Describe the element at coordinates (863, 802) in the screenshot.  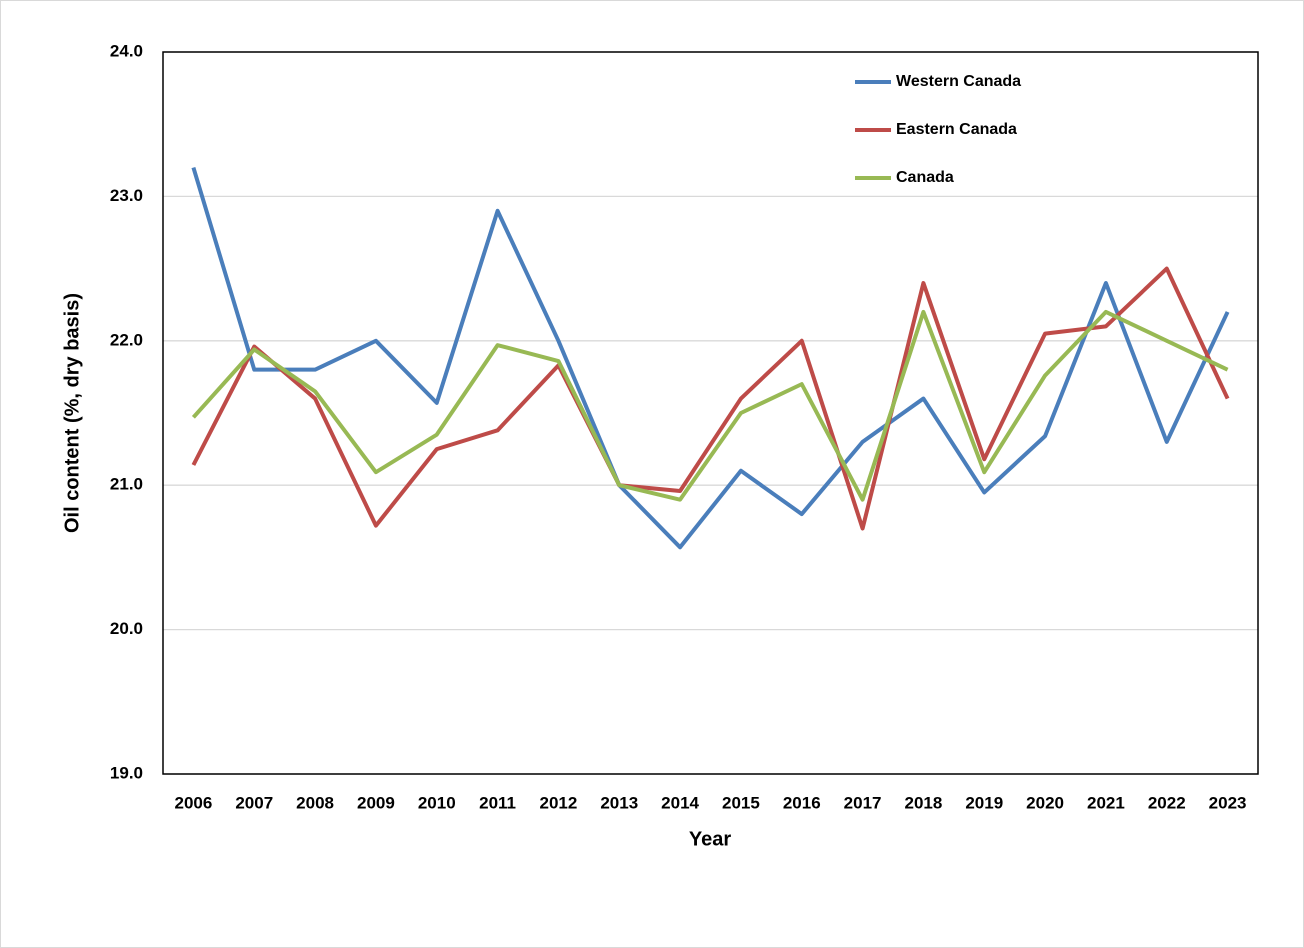
I see `x-tick-label: 2017` at that location.